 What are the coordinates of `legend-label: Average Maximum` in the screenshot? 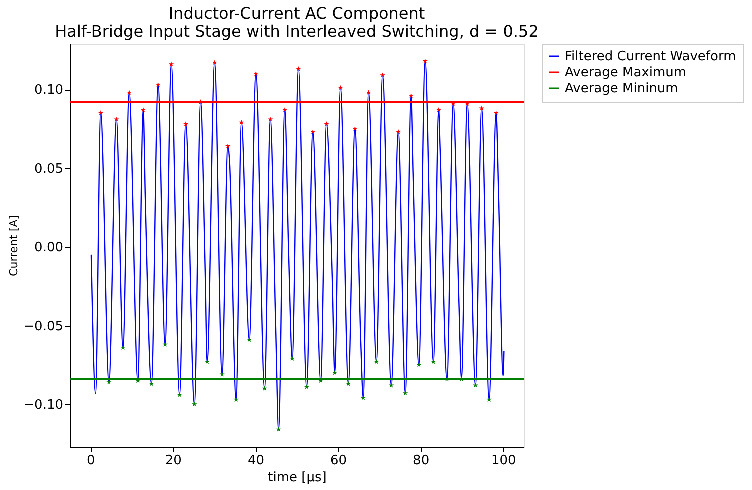 It's located at (626, 73).